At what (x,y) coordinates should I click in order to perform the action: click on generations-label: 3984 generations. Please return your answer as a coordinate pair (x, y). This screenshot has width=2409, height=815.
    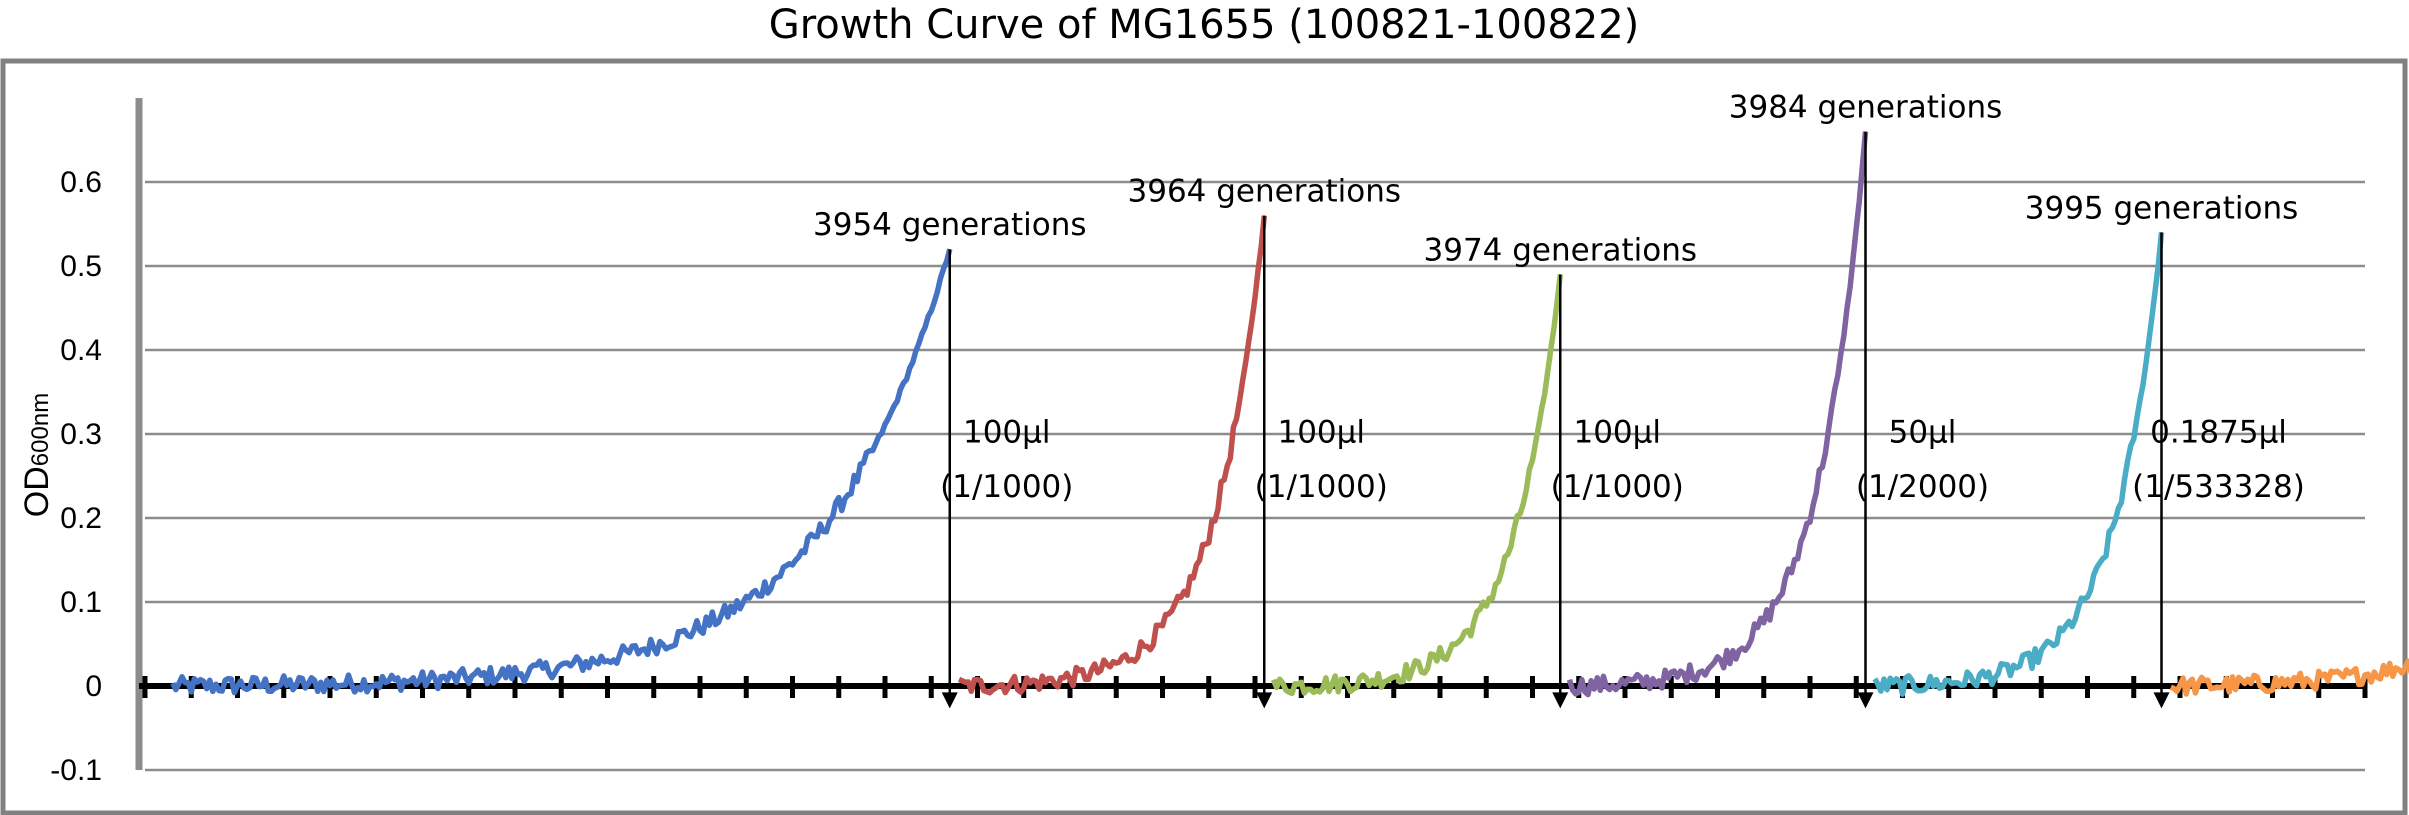
    Looking at the image, I should click on (1866, 108).